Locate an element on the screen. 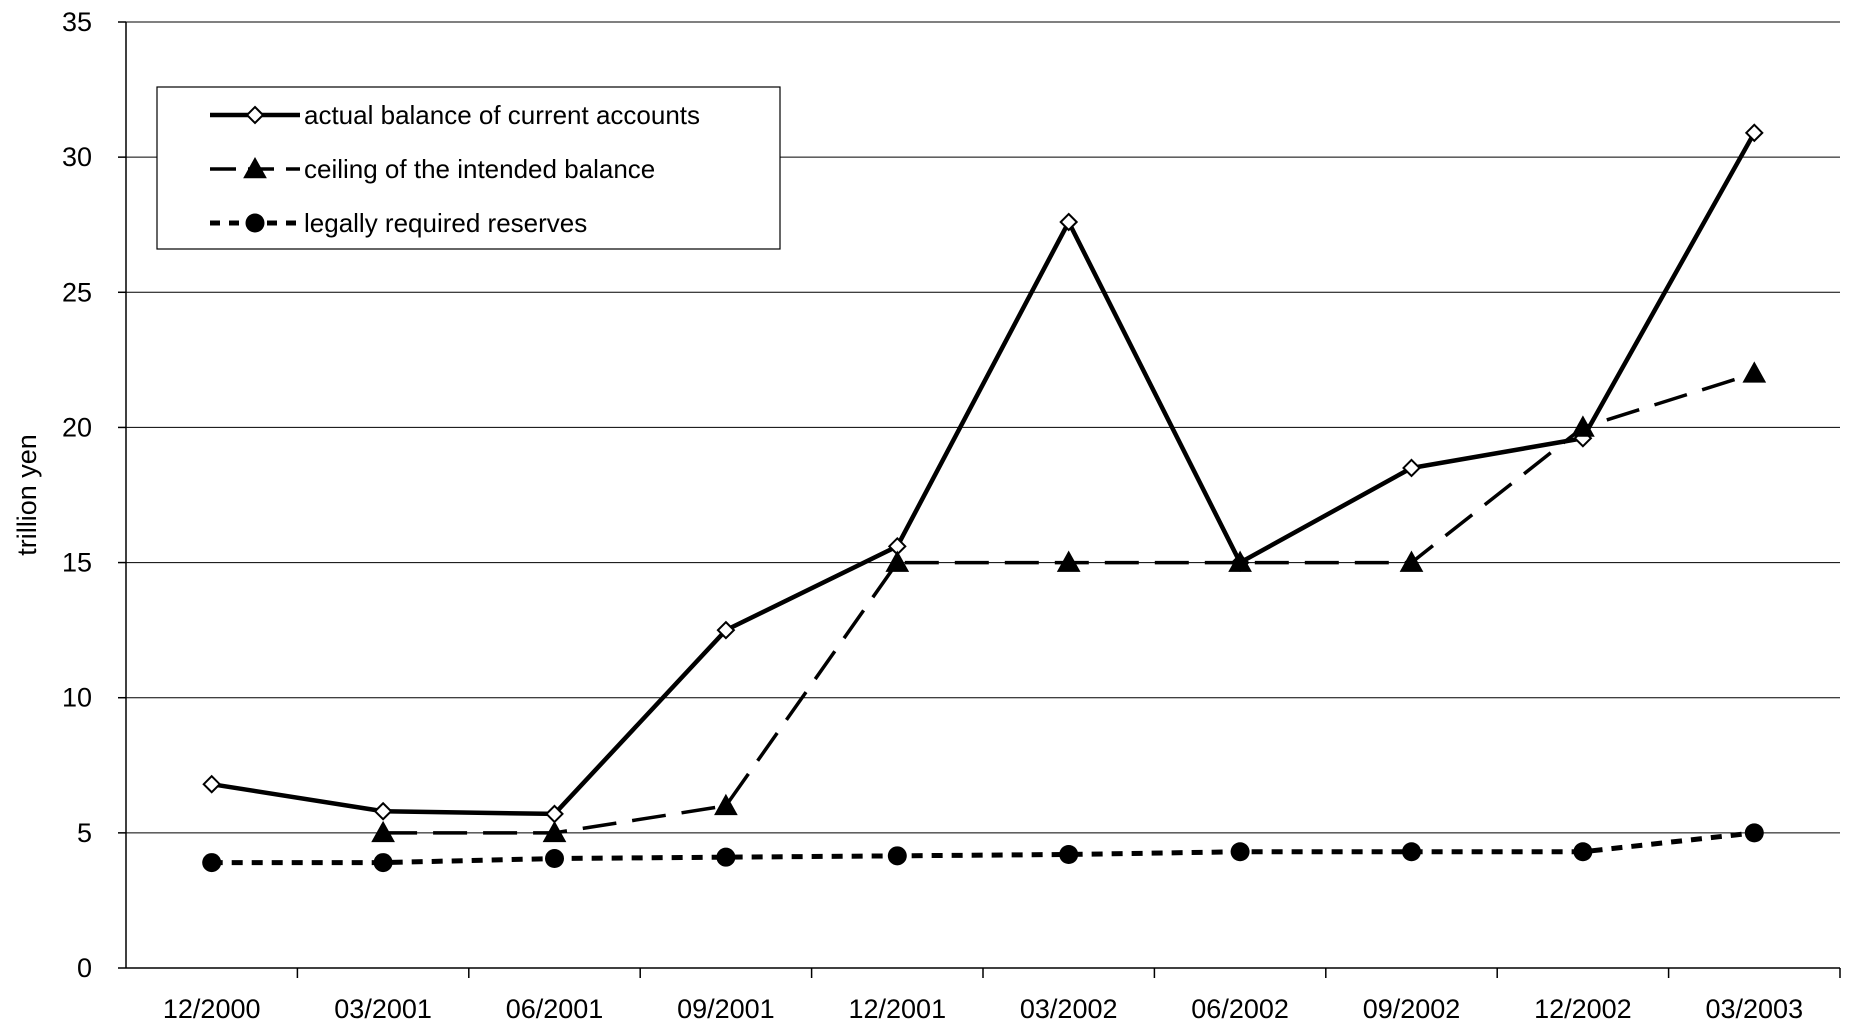 The height and width of the screenshot is (1029, 1850). legend-label: ceiling of the intended balance is located at coordinates (479, 169).